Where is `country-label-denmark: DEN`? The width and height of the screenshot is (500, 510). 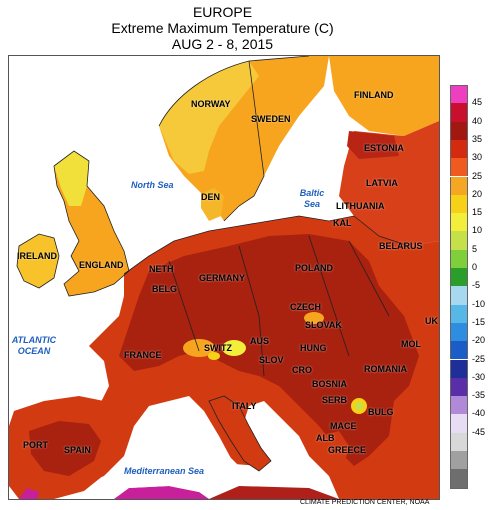 country-label-denmark: DEN is located at coordinates (211, 197).